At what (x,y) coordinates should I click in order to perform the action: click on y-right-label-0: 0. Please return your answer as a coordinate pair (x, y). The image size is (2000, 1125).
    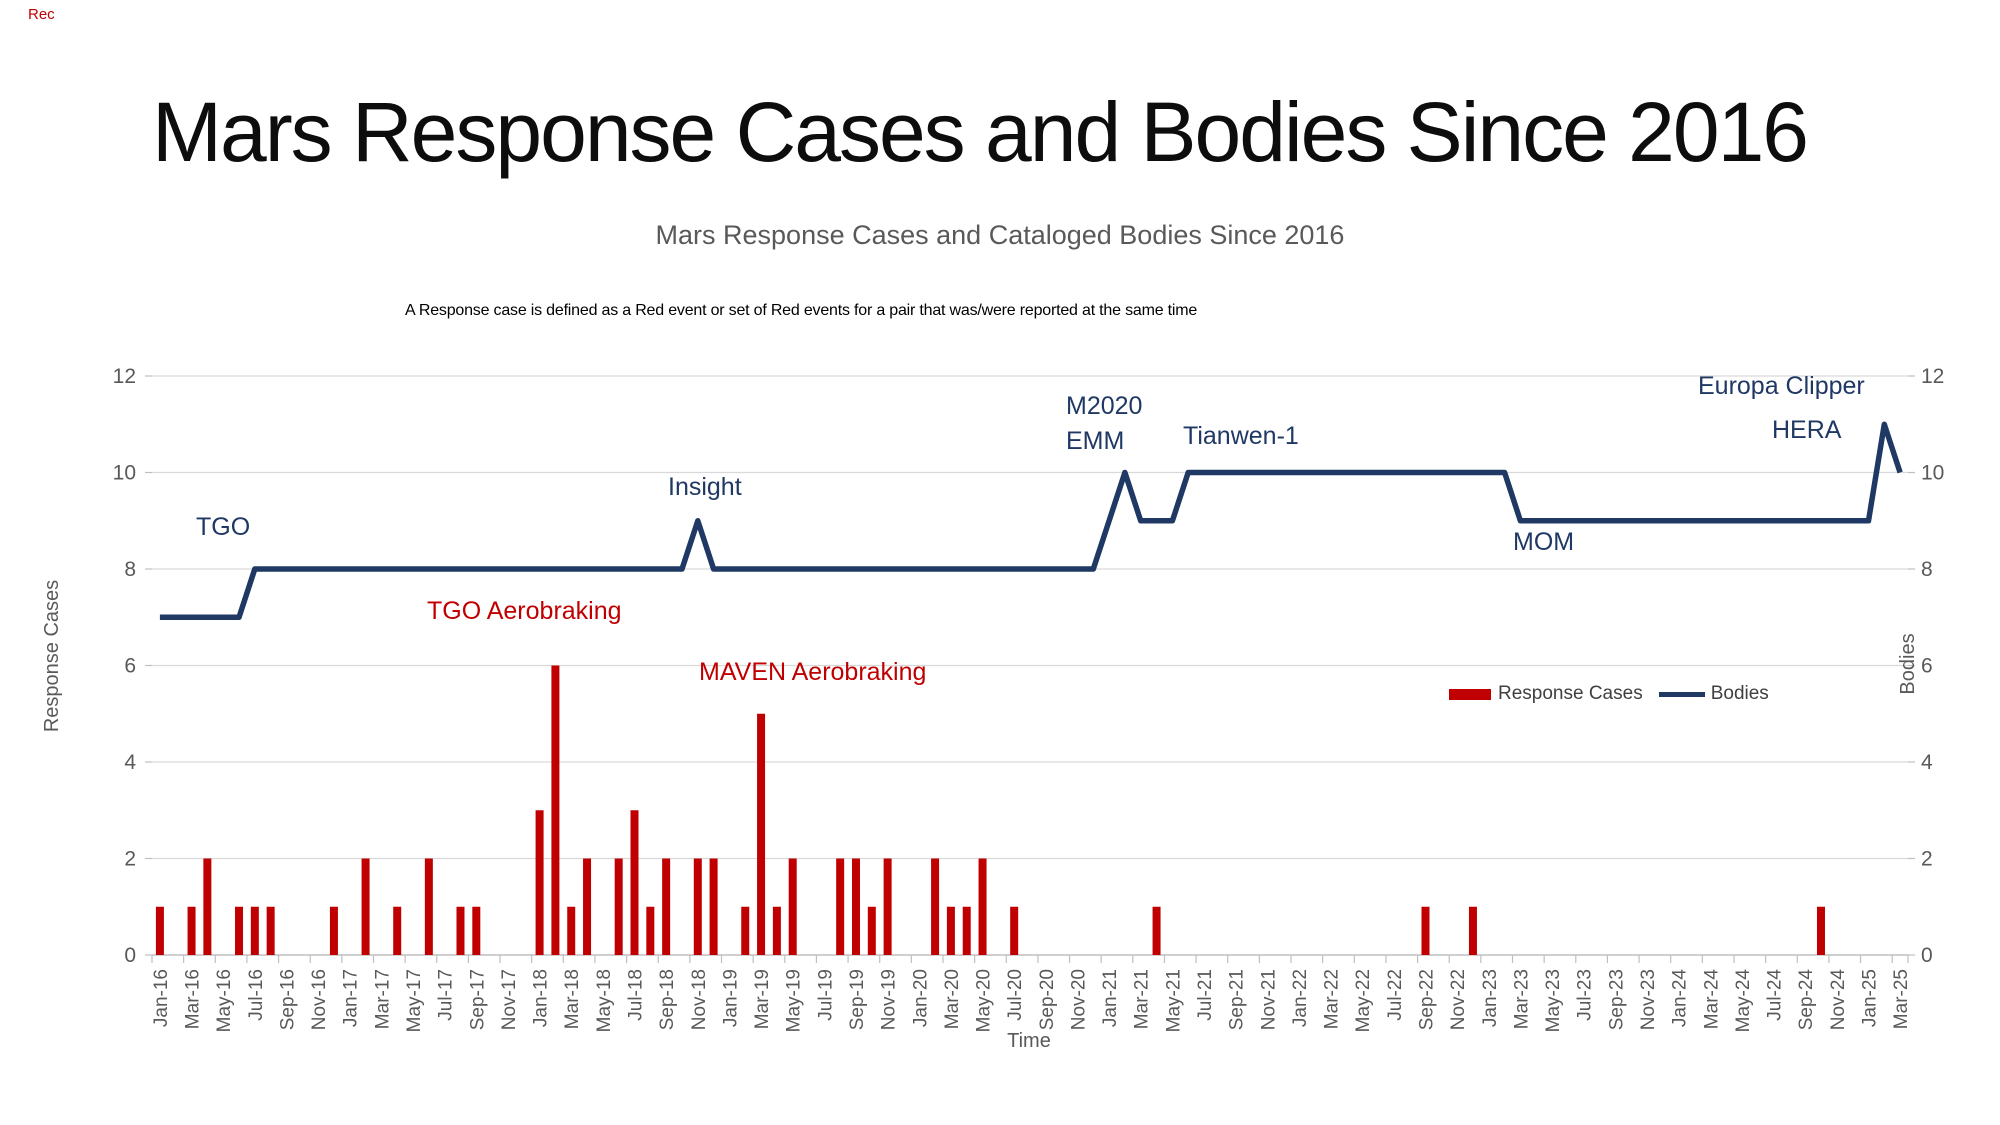
    Looking at the image, I should click on (1927, 955).